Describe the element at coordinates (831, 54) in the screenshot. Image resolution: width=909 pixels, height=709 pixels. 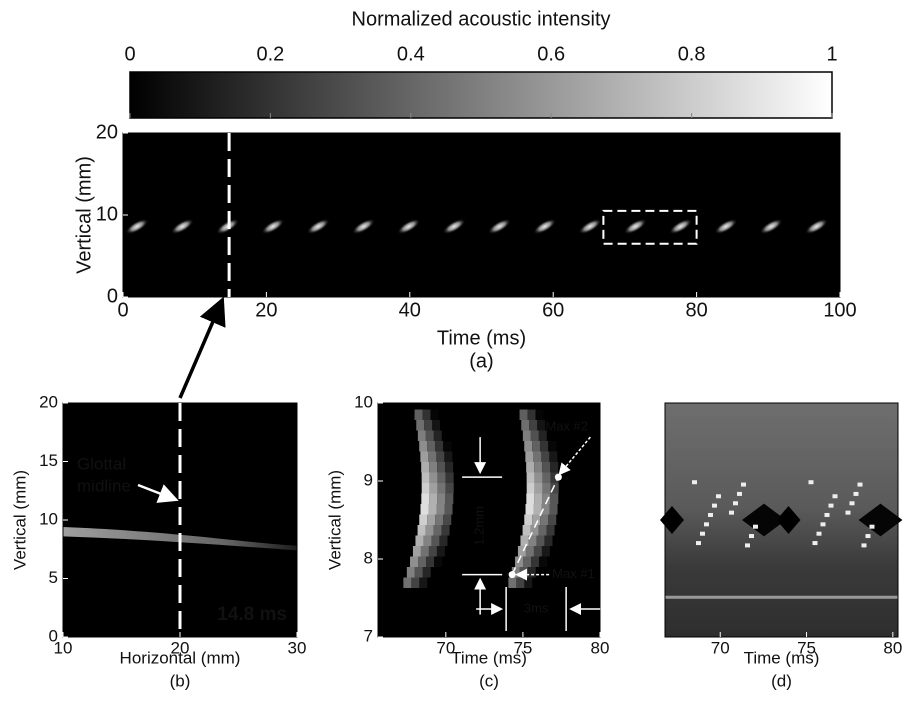
I see `colorbar-tick-label: 1` at that location.